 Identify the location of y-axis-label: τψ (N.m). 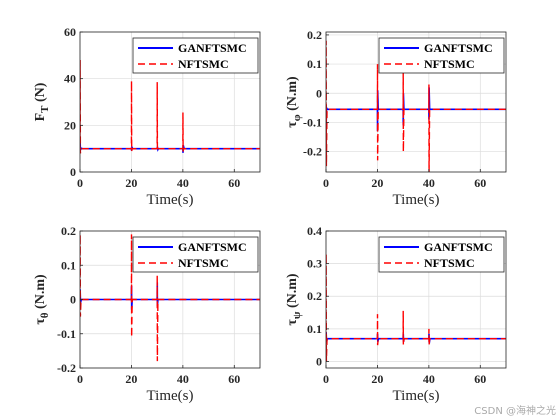
(294, 299).